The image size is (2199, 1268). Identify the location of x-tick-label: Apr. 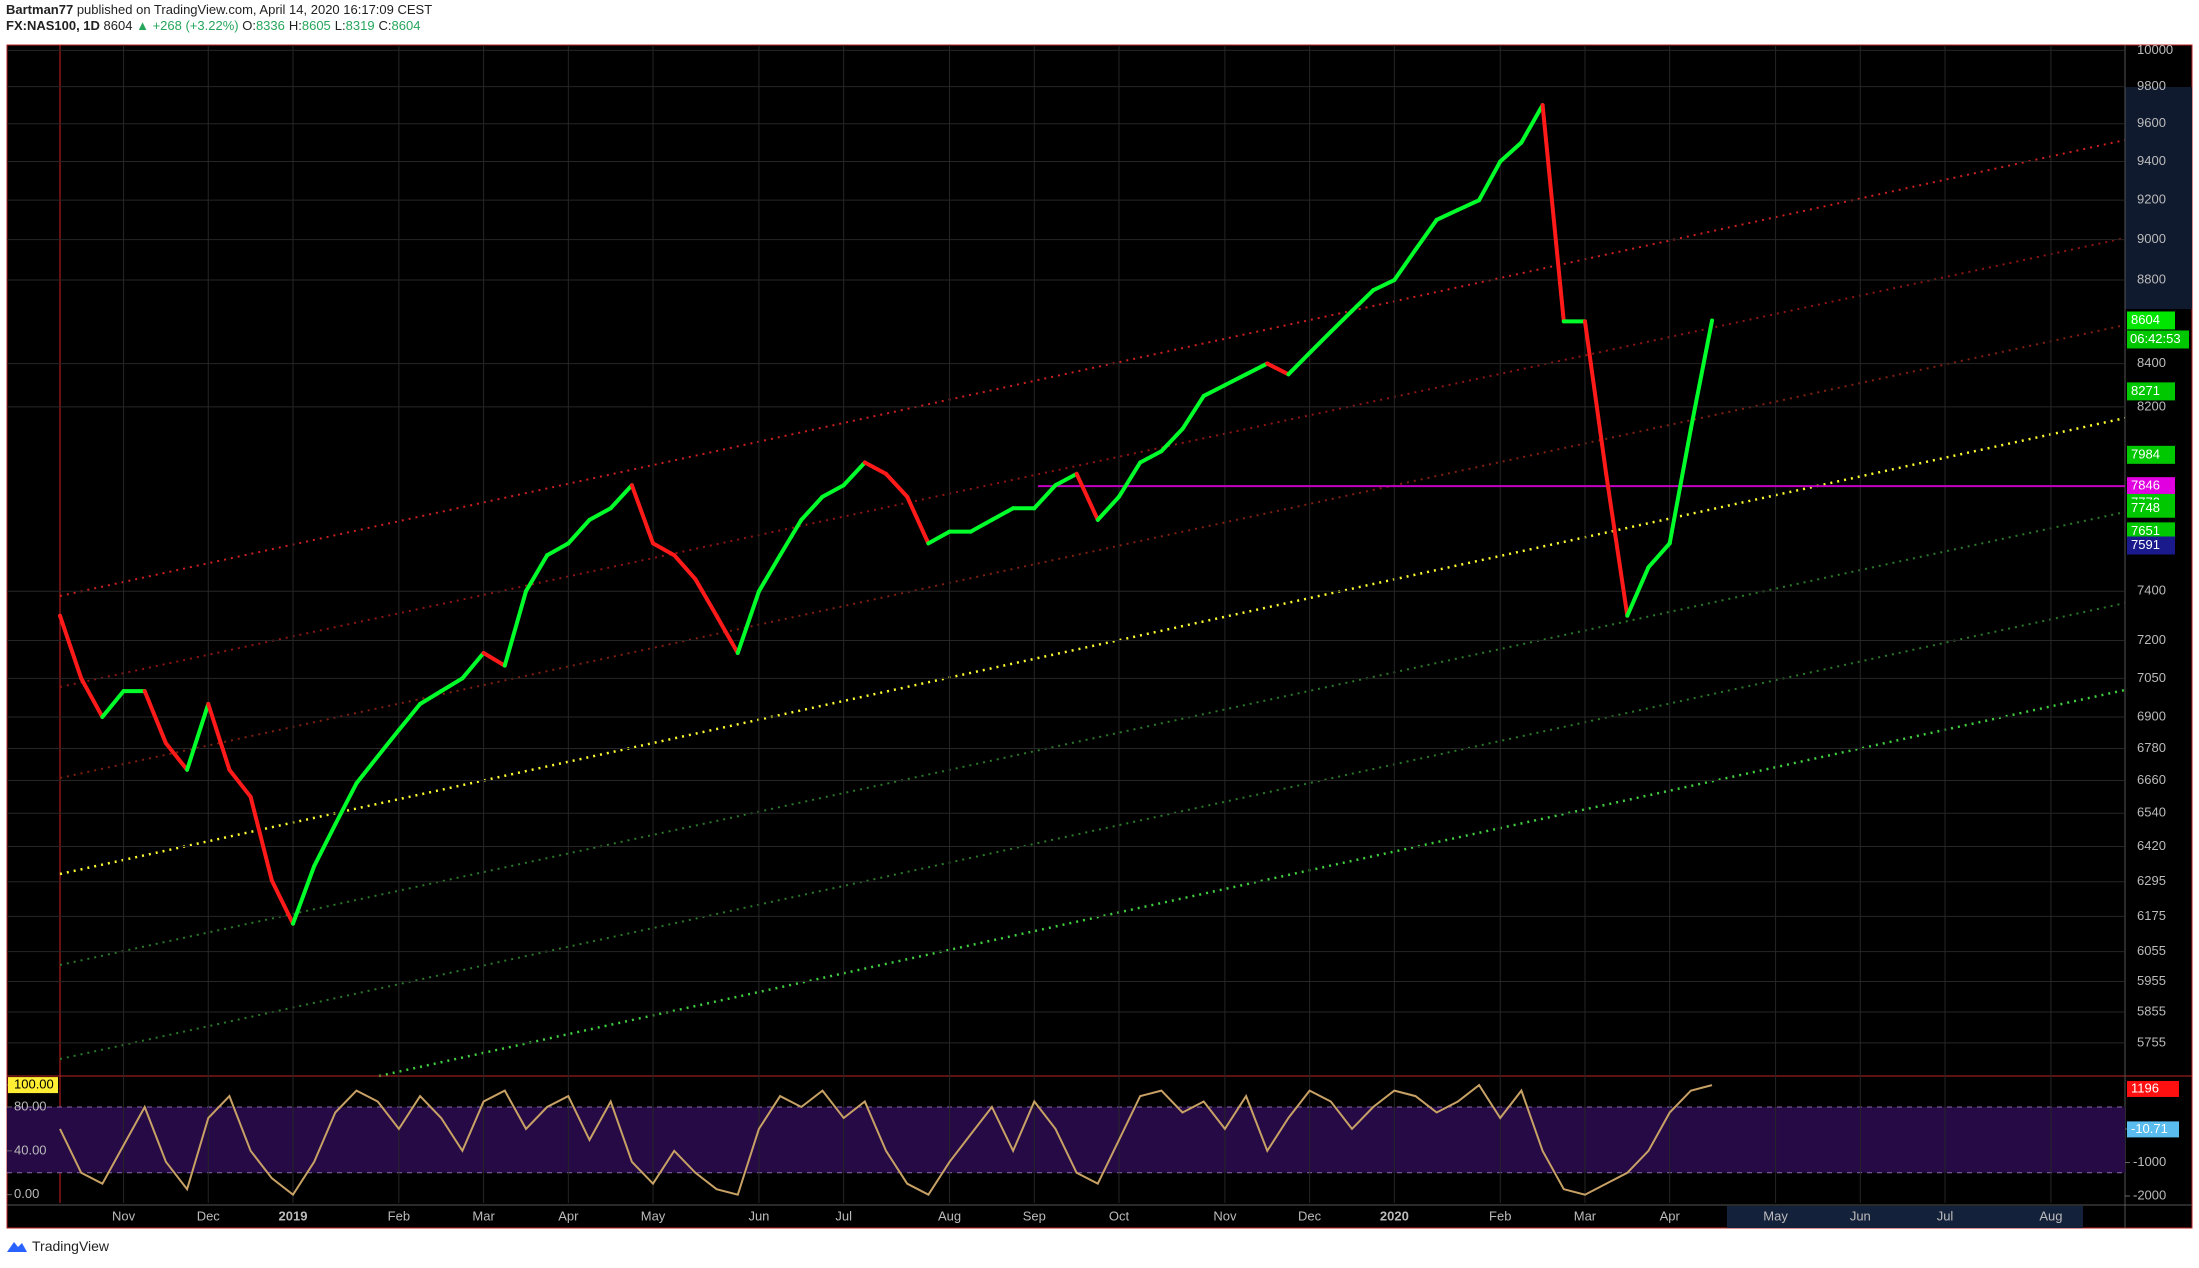
(568, 1215).